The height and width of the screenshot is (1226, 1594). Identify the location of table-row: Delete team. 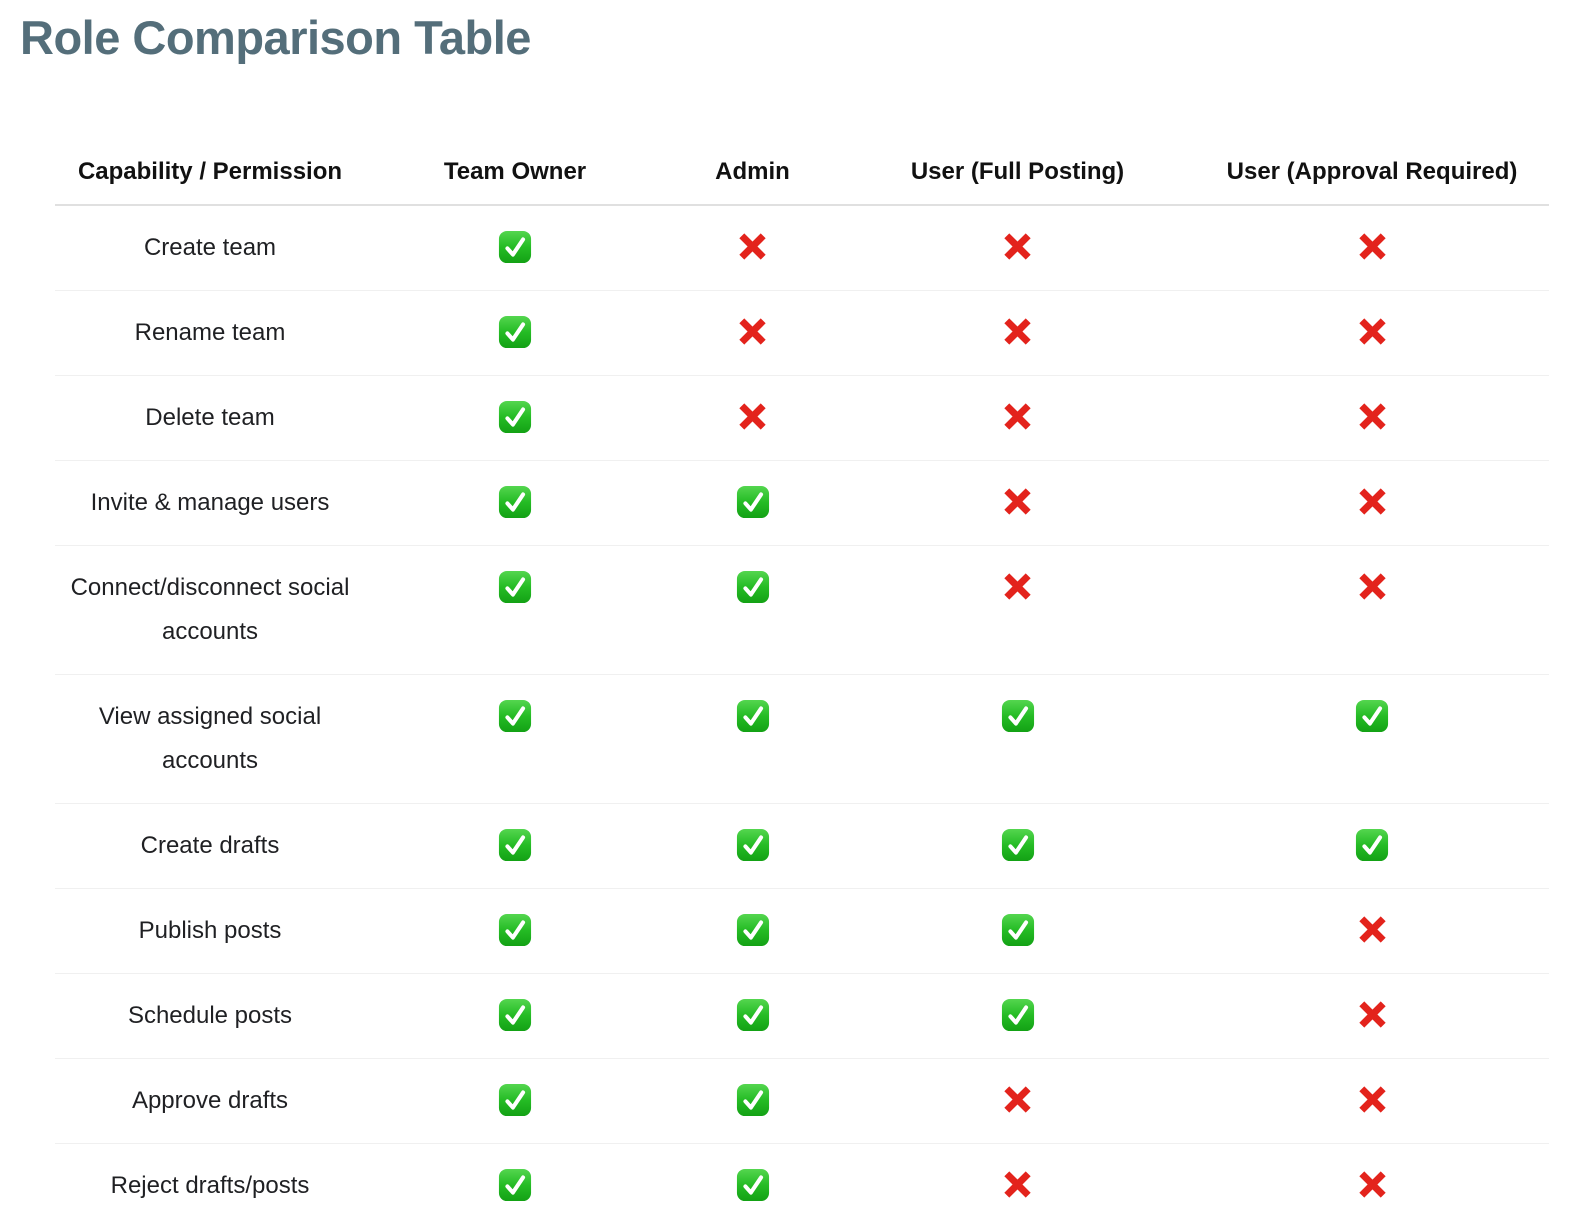
(802, 418).